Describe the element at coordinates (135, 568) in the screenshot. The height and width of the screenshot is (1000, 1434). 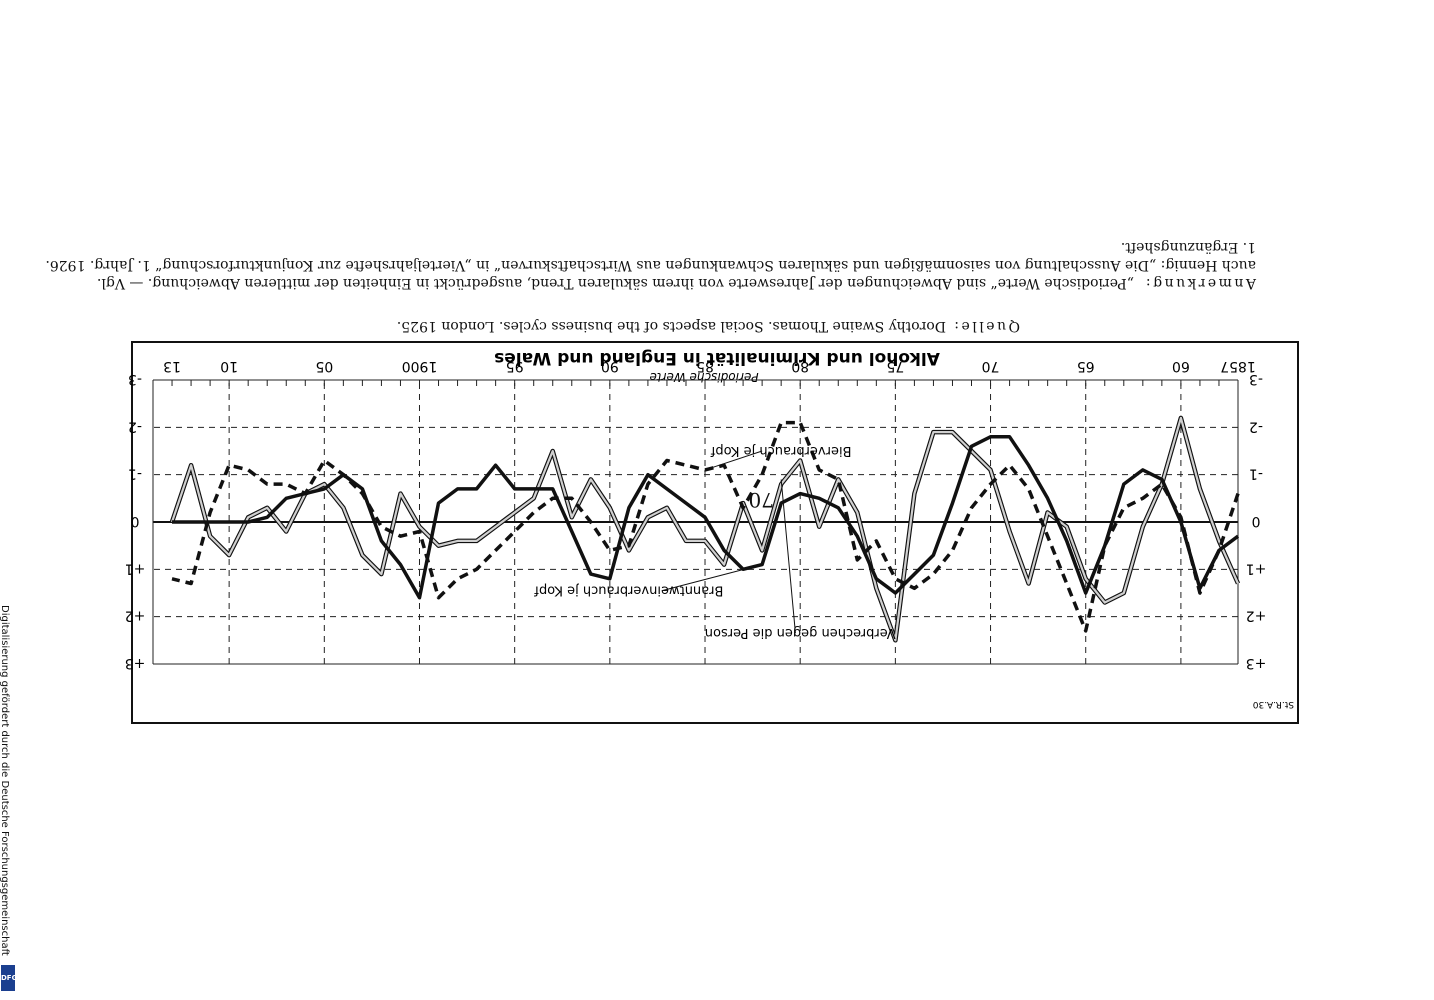
I see `y-tick-label-right: +1` at that location.